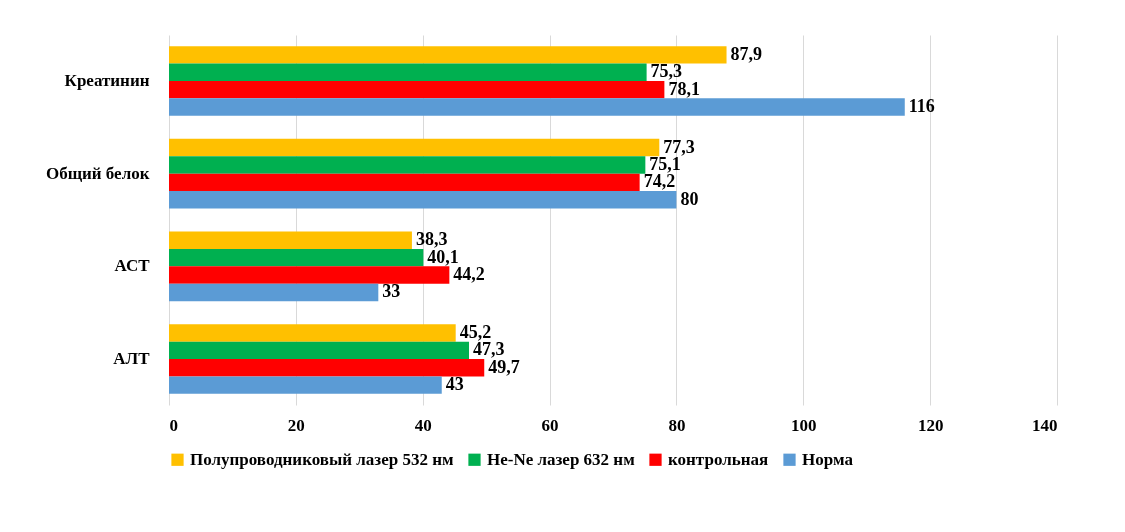  Describe the element at coordinates (677, 425) in the screenshot. I see `x-tick-label: 80` at that location.